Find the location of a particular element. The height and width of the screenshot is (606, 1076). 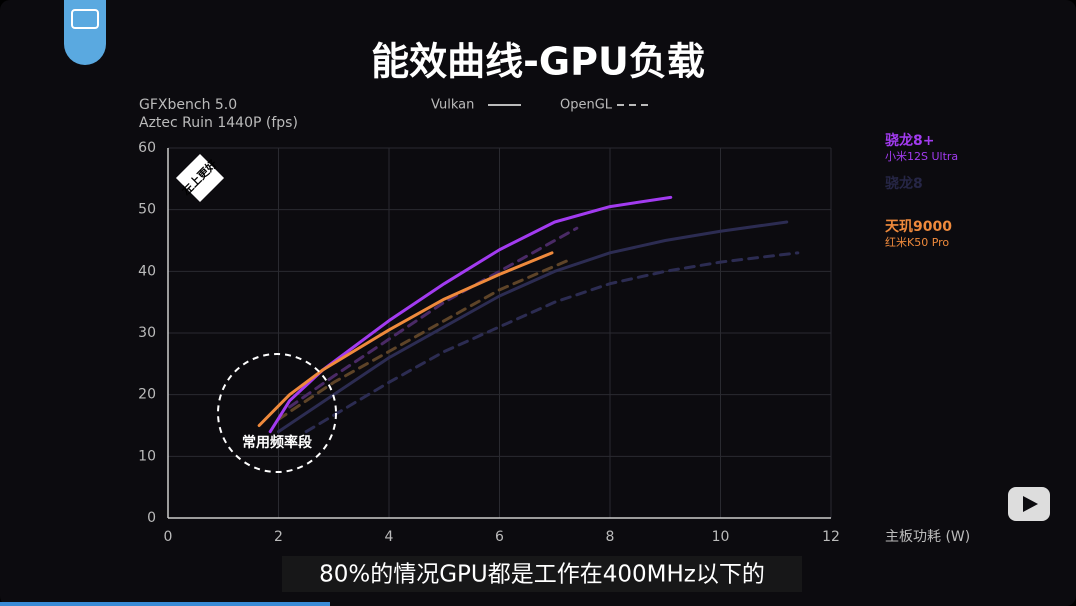

annotation-circle is located at coordinates (277, 413).